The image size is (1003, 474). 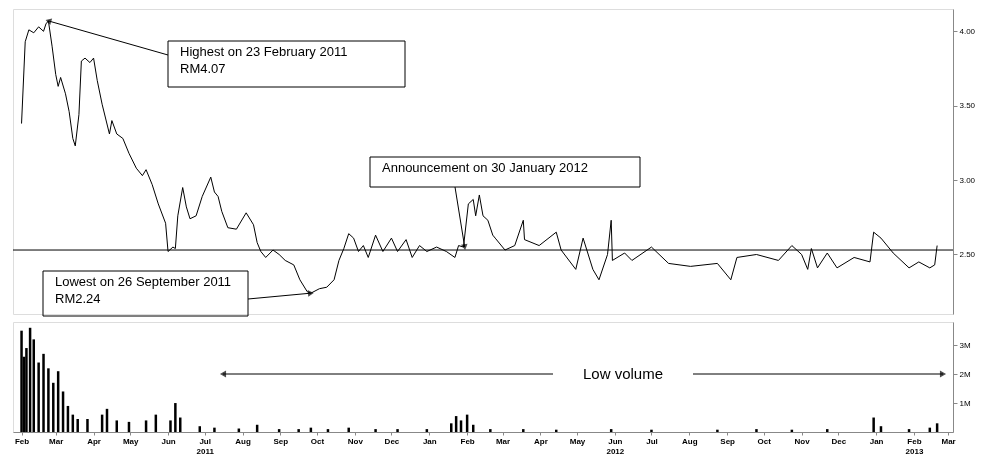 What do you see at coordinates (967, 254) in the screenshot?
I see `y-tick-label: 2.50` at bounding box center [967, 254].